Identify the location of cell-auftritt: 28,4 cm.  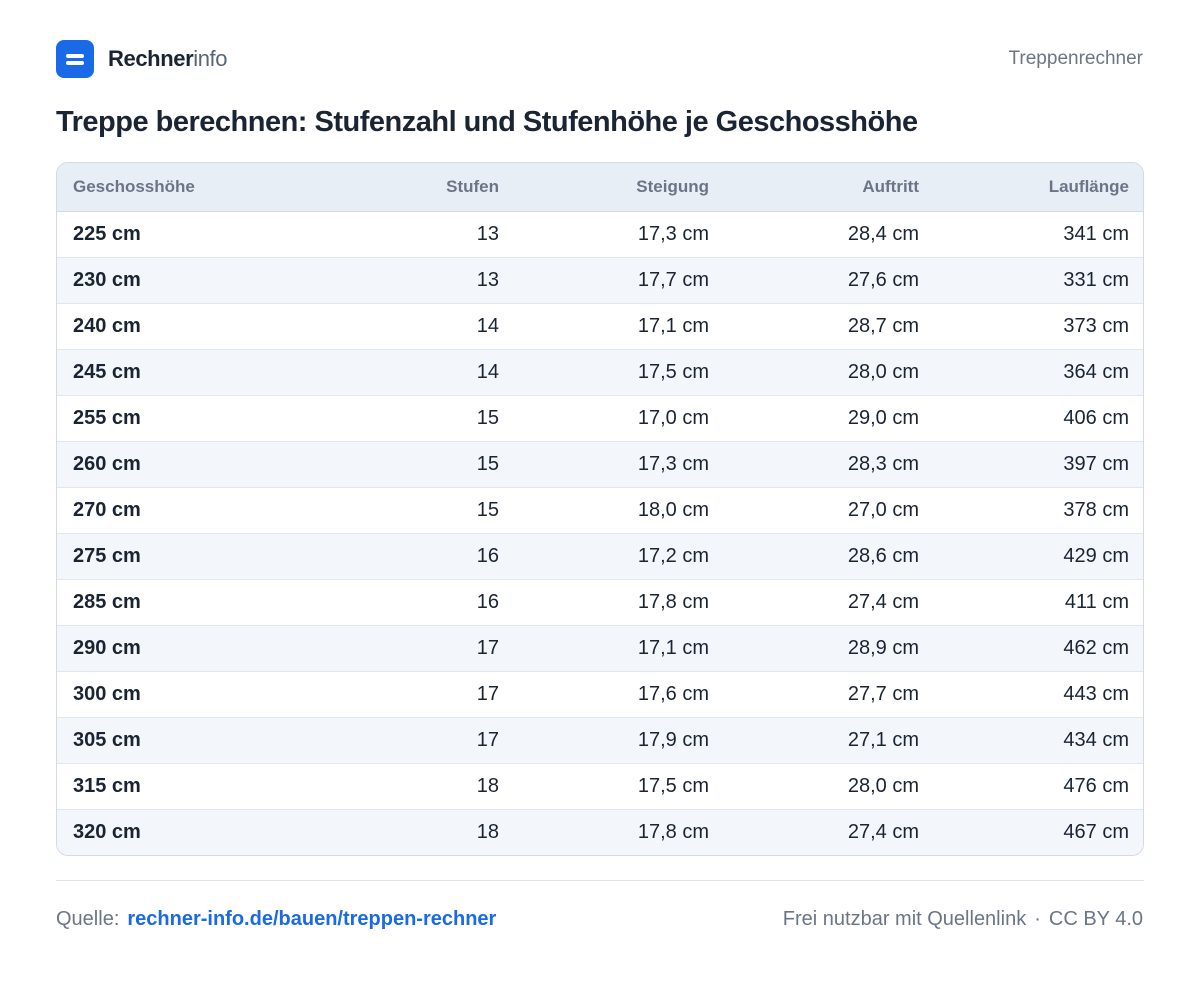
(883, 233).